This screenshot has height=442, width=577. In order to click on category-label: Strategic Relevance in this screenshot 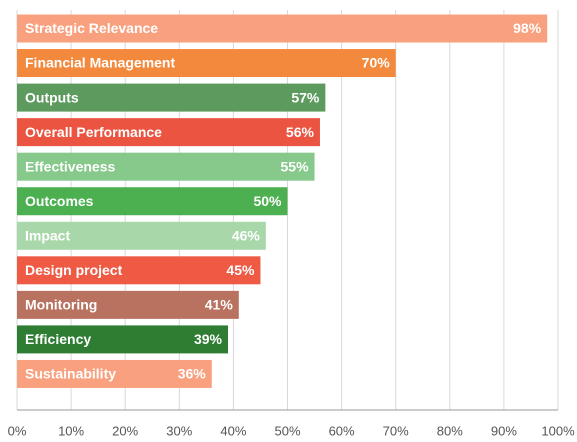, I will do `click(91, 28)`.